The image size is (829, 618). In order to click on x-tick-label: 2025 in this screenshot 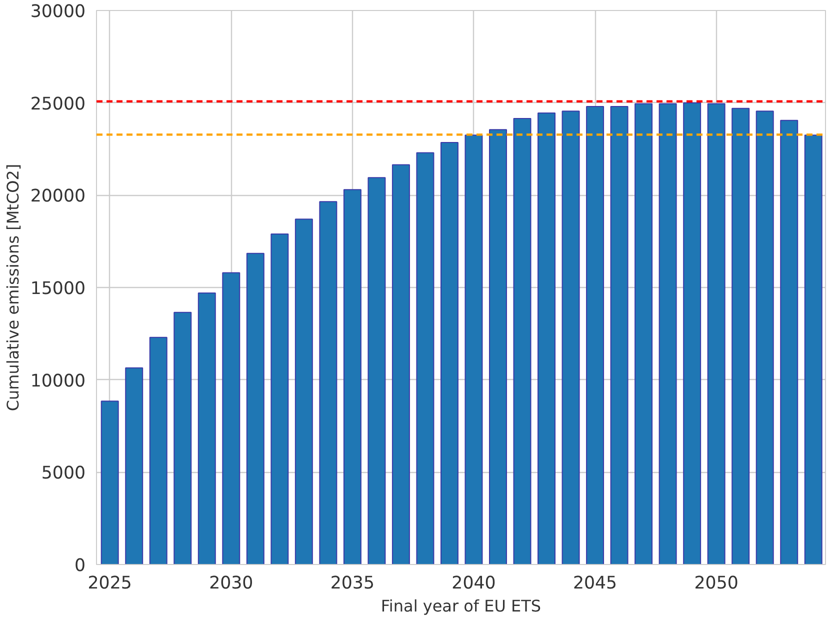, I will do `click(110, 584)`.